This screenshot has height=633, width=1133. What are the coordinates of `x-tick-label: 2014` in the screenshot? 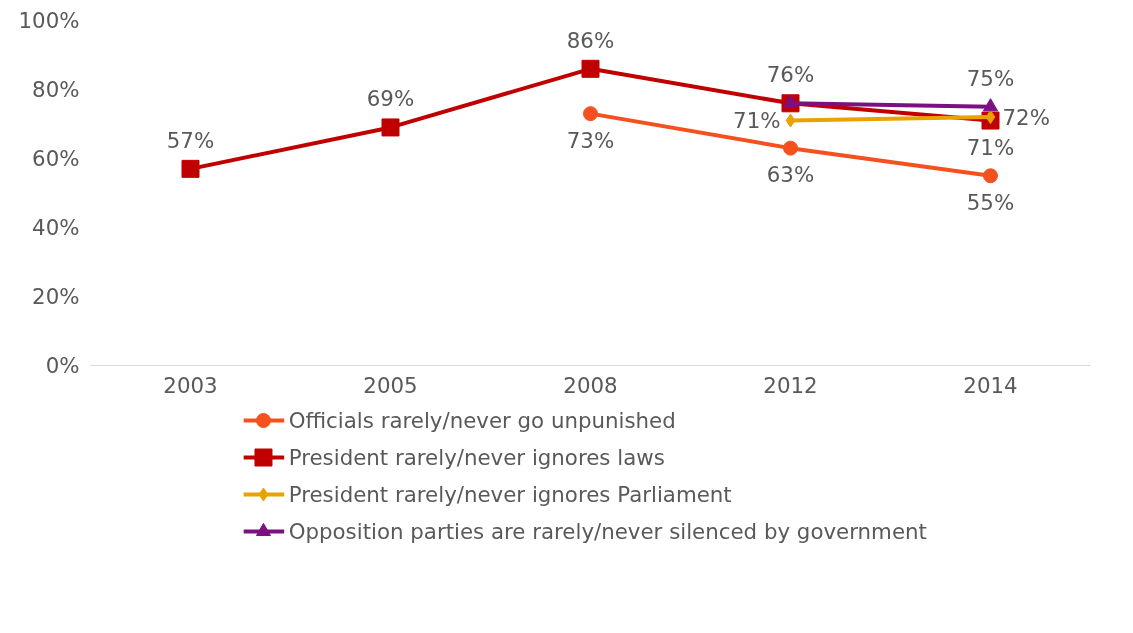 It's located at (990, 385).